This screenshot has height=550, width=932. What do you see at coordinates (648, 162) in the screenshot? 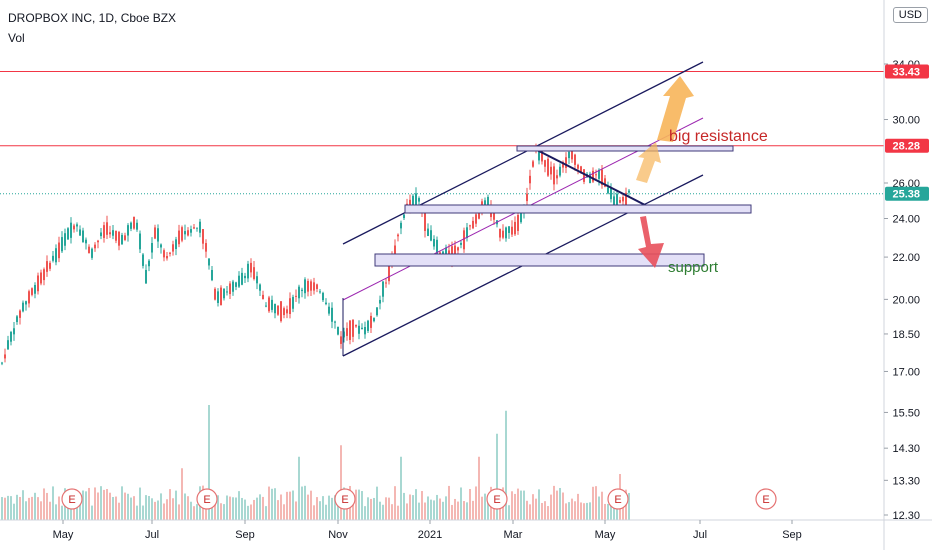
I see `arrow-up-small` at bounding box center [648, 162].